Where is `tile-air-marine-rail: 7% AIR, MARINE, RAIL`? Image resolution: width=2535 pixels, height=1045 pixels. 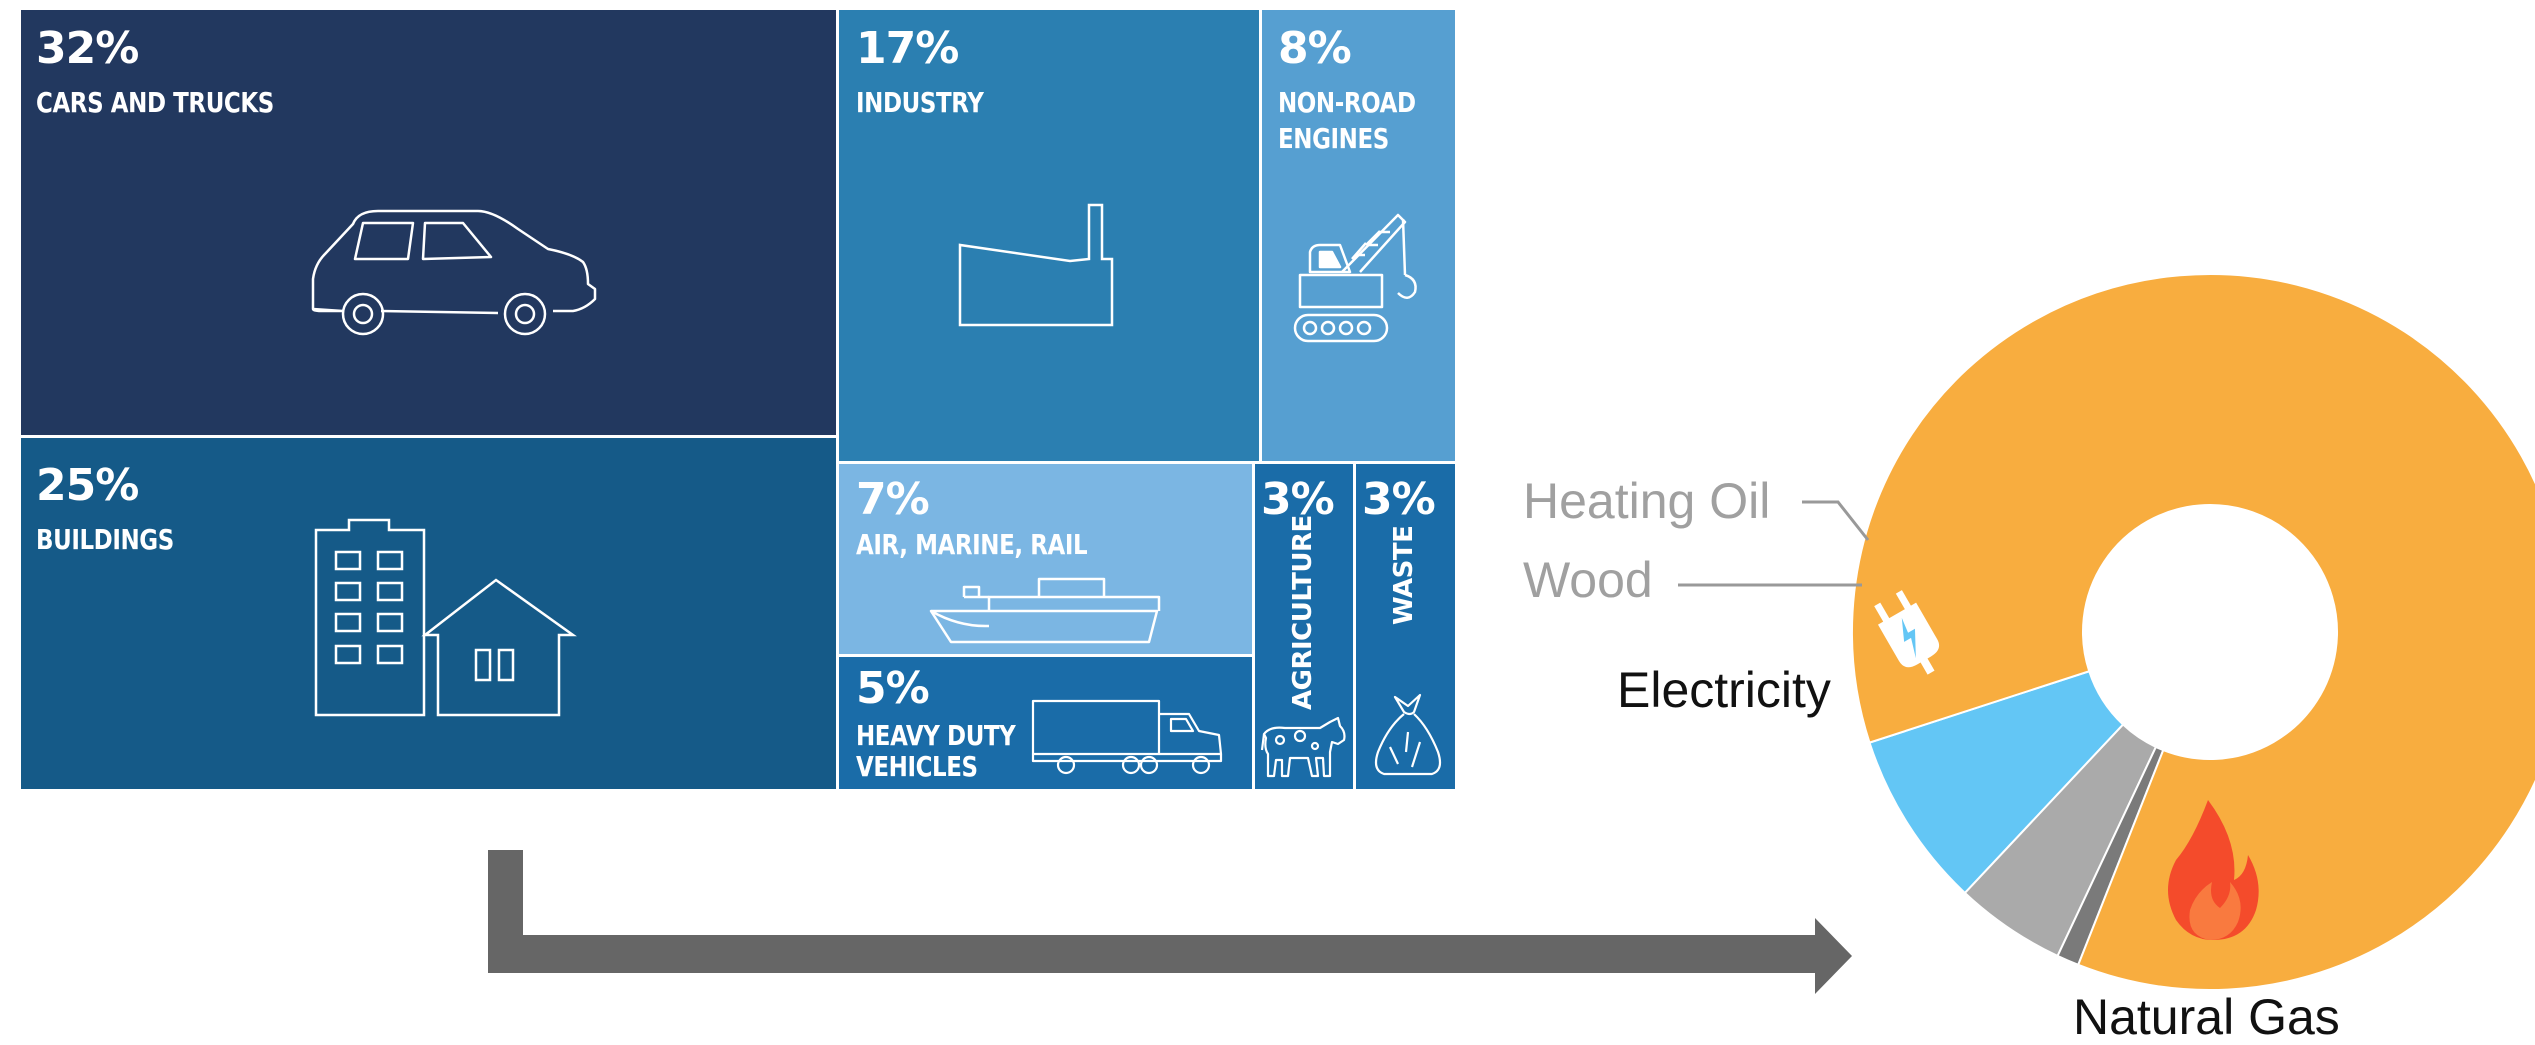 tile-air-marine-rail: 7% AIR, MARINE, RAIL is located at coordinates (1045, 559).